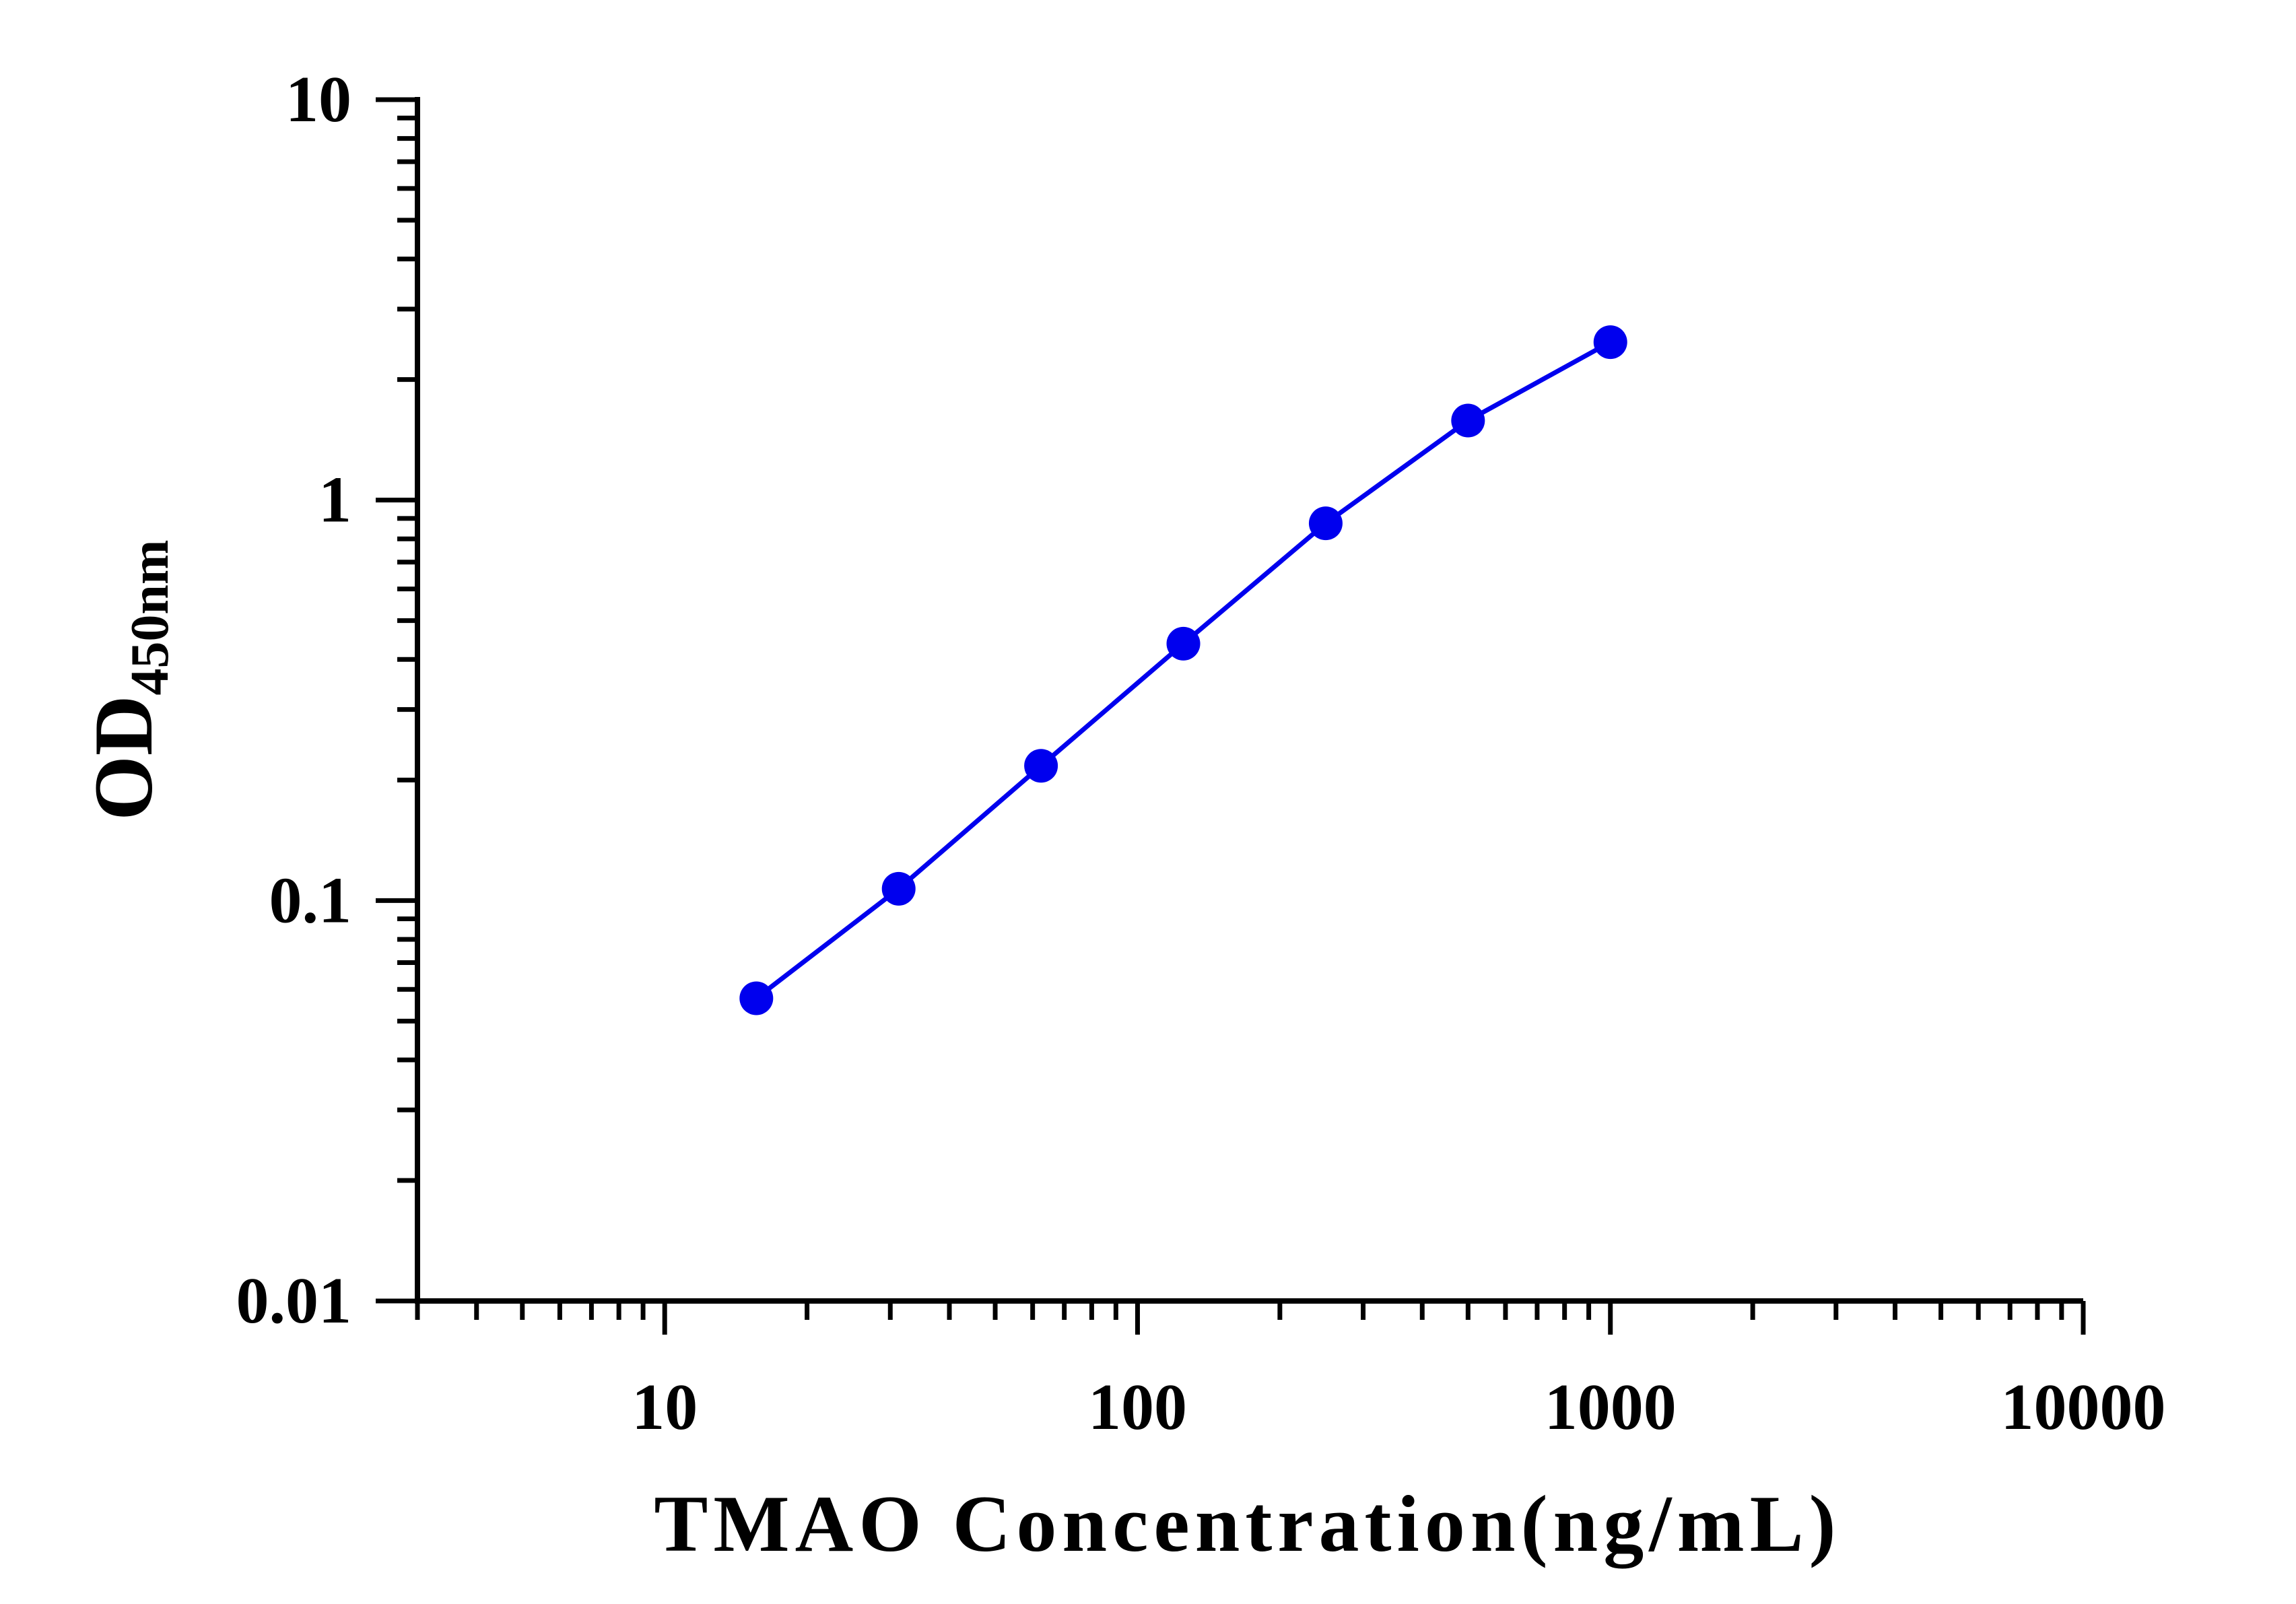 This screenshot has height=1604, width=2296. Describe the element at coordinates (150, 617) in the screenshot. I see `y-axis-title-subscript: 450nm` at that location.